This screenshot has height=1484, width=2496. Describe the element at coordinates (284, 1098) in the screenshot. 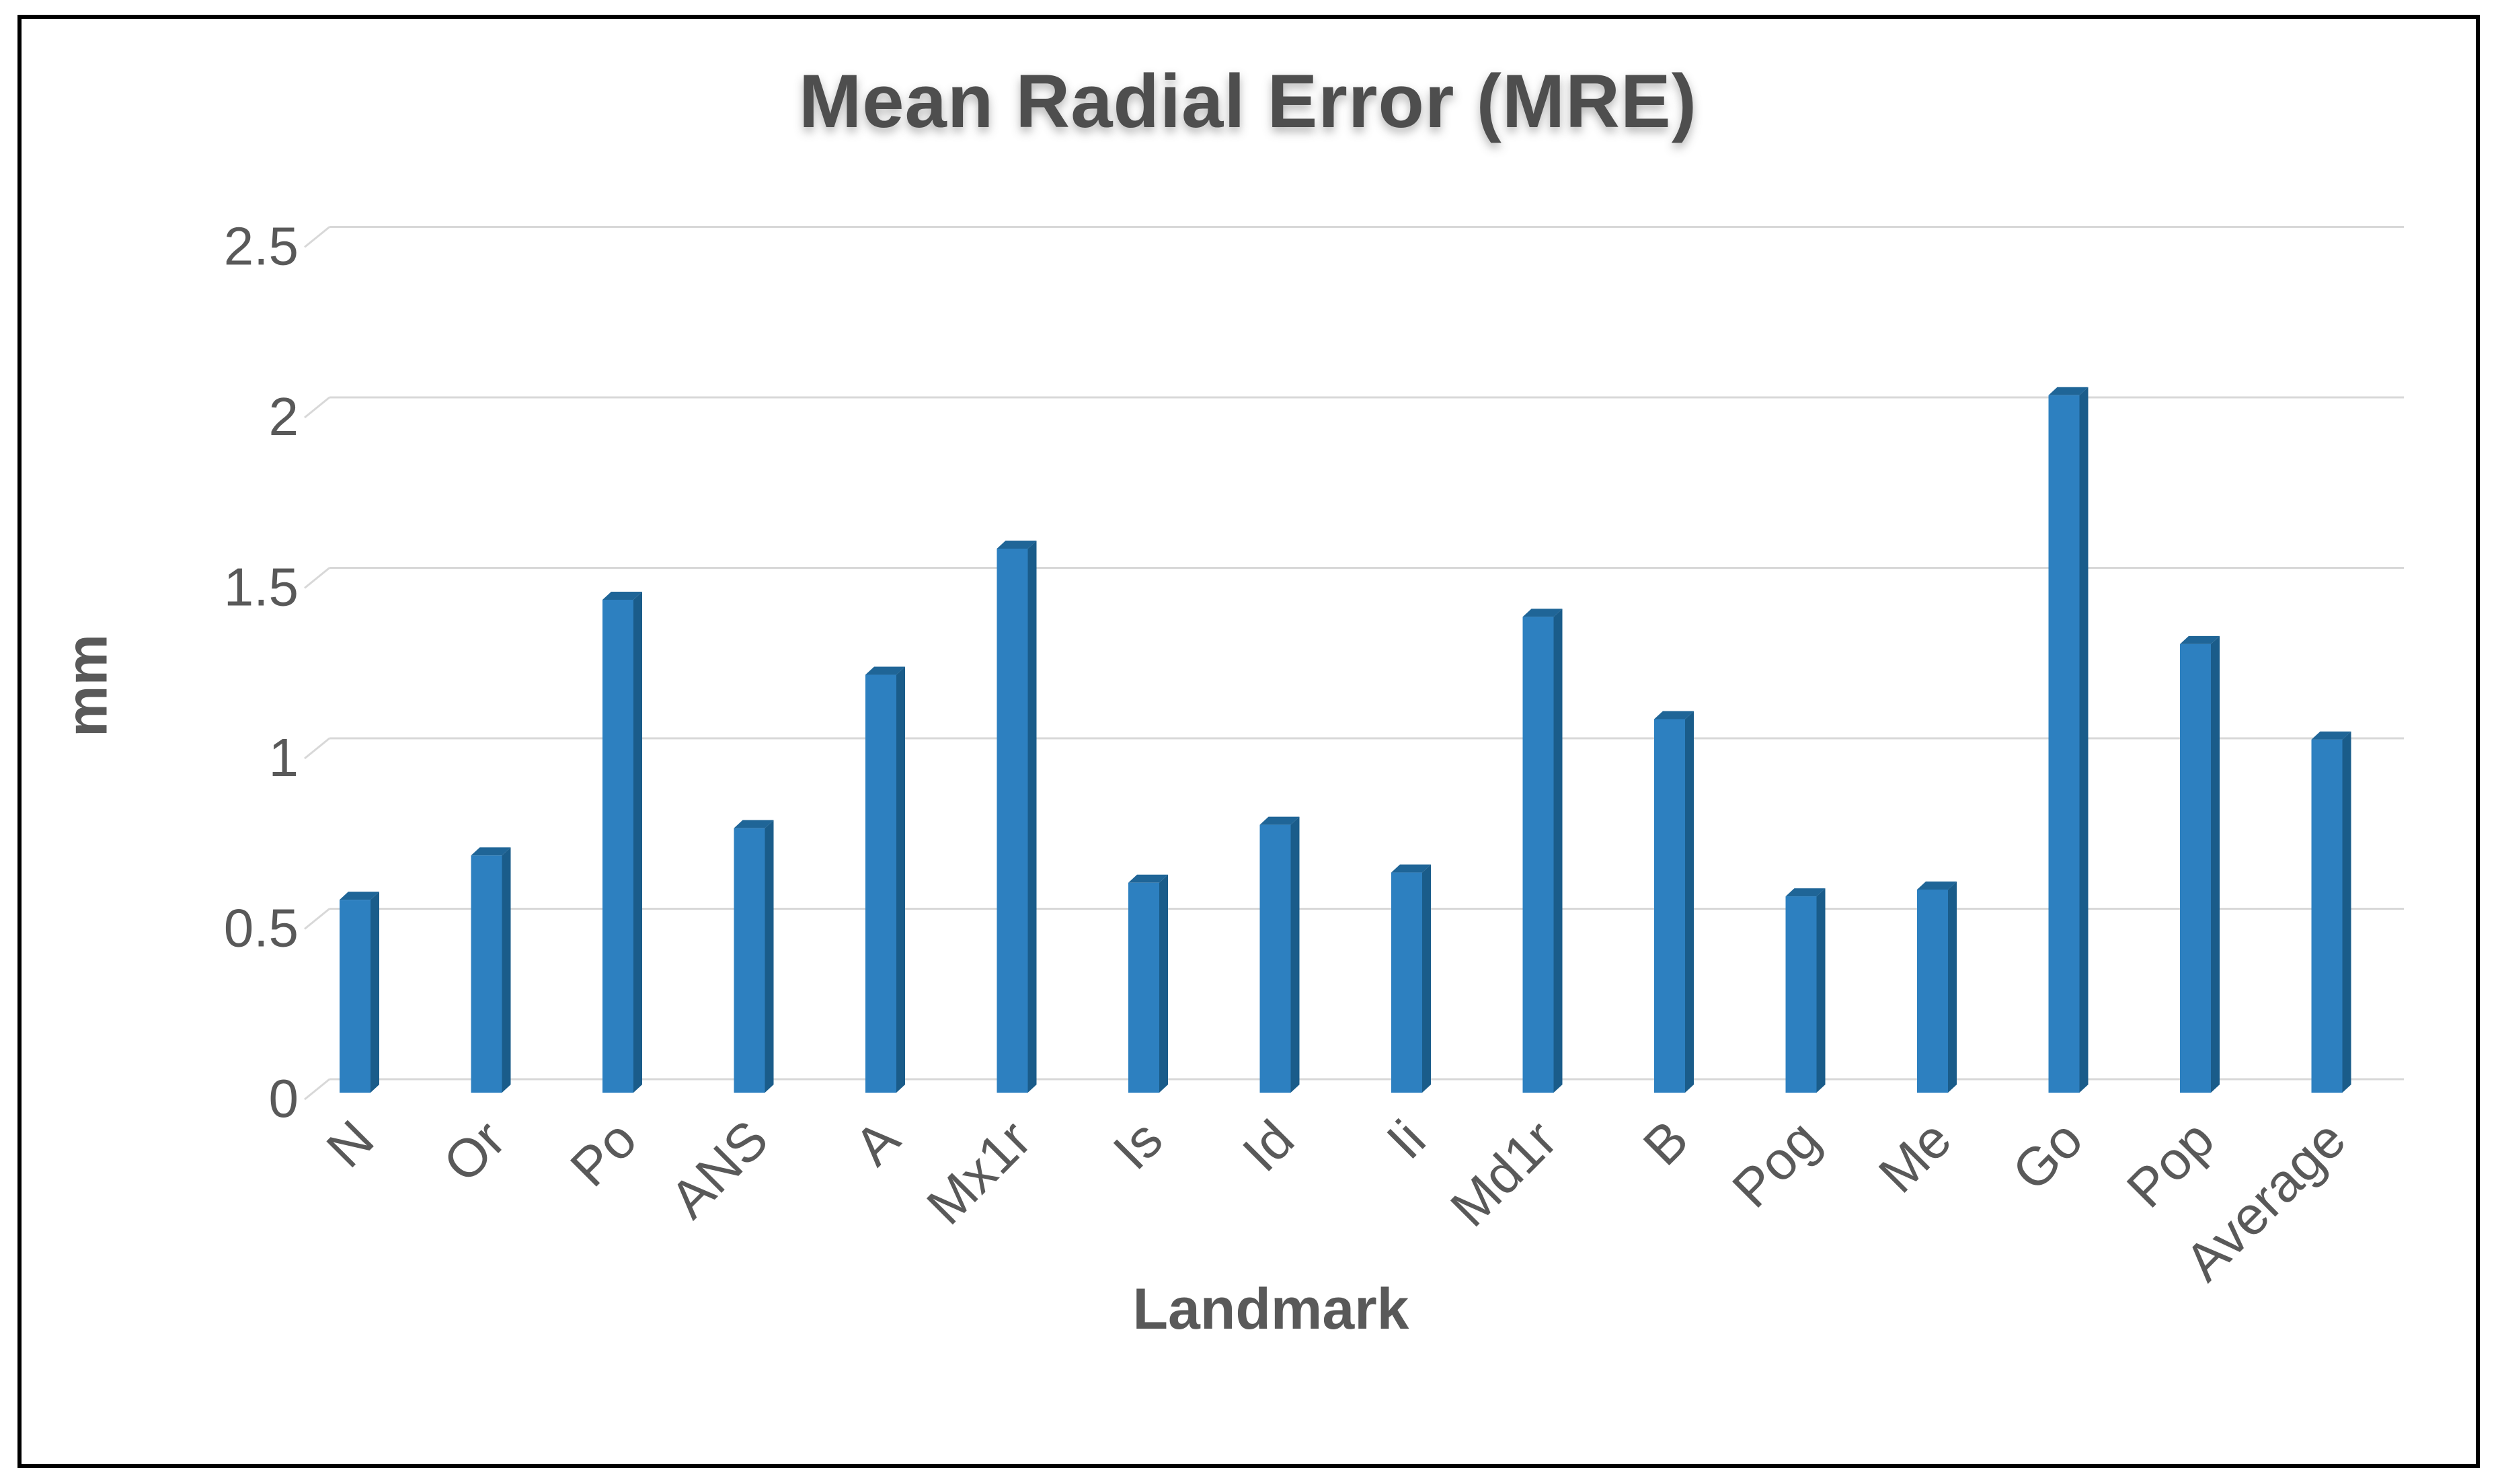

I see `y-tick-label: 0` at that location.